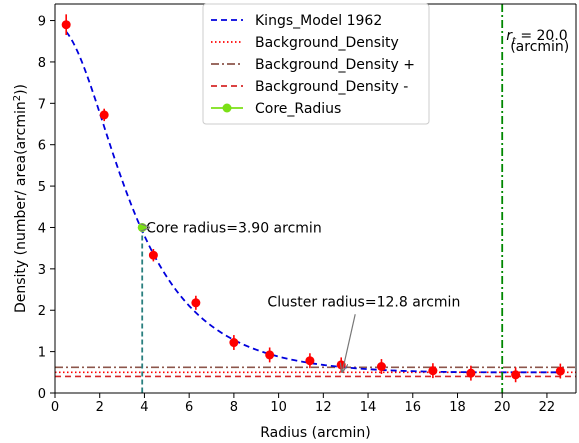 This screenshot has width=579, height=443. Describe the element at coordinates (55, 407) in the screenshot. I see `x-tick-label: 0` at that location.